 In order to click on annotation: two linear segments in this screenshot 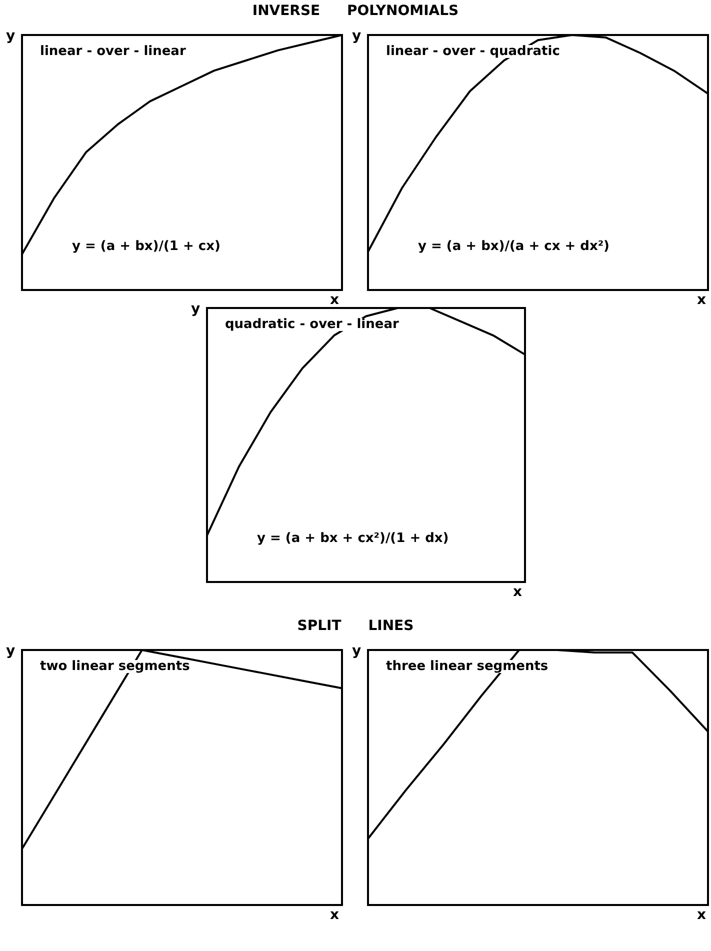, I will do `click(115, 666)`.